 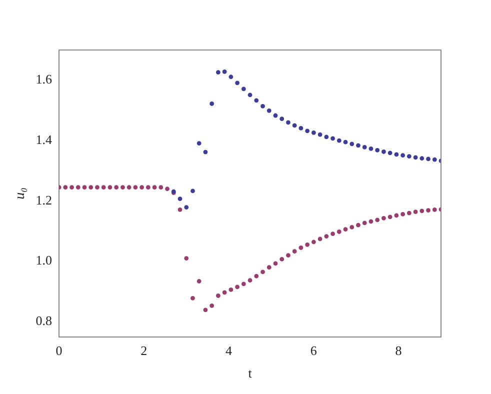 What do you see at coordinates (44, 79) in the screenshot?
I see `y-tick-label: 1.6` at bounding box center [44, 79].